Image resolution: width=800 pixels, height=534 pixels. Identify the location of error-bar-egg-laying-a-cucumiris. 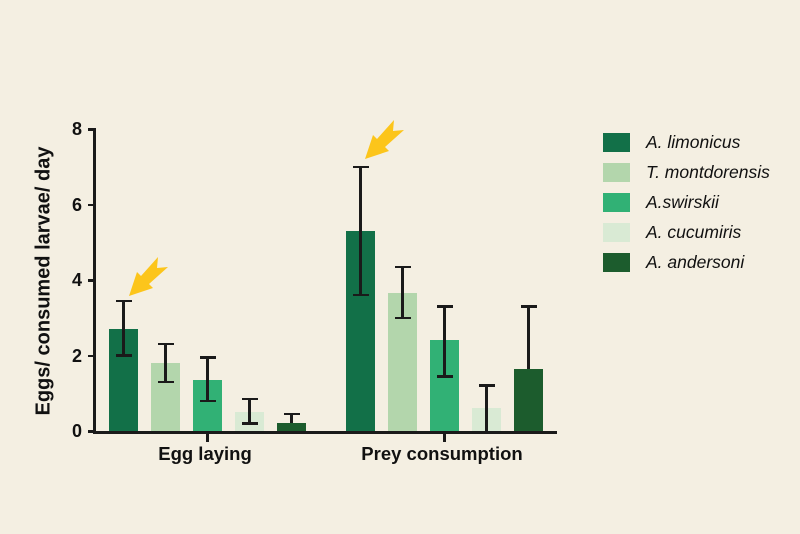
(249, 411).